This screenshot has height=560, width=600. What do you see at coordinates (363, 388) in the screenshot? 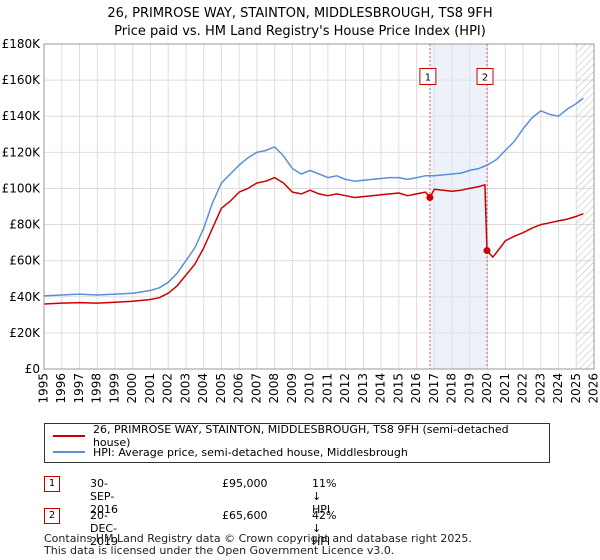
I see `x-tick-label: 2013` at bounding box center [363, 388].